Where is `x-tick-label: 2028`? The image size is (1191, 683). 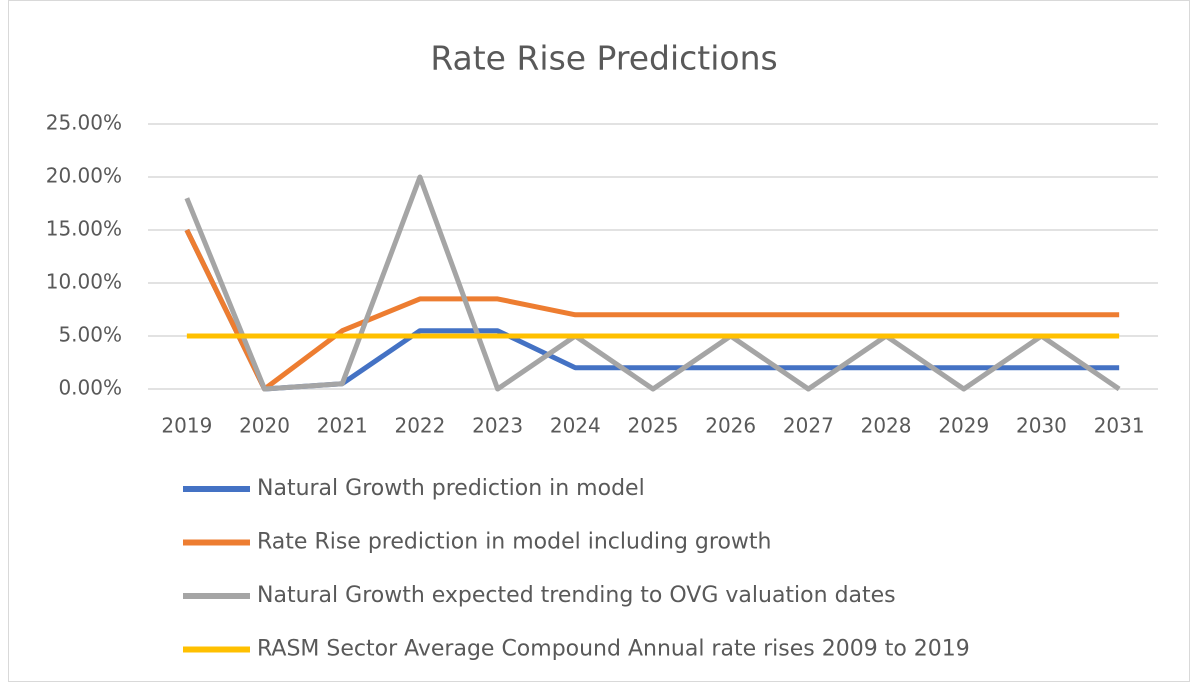
x-tick-label: 2028 is located at coordinates (886, 426).